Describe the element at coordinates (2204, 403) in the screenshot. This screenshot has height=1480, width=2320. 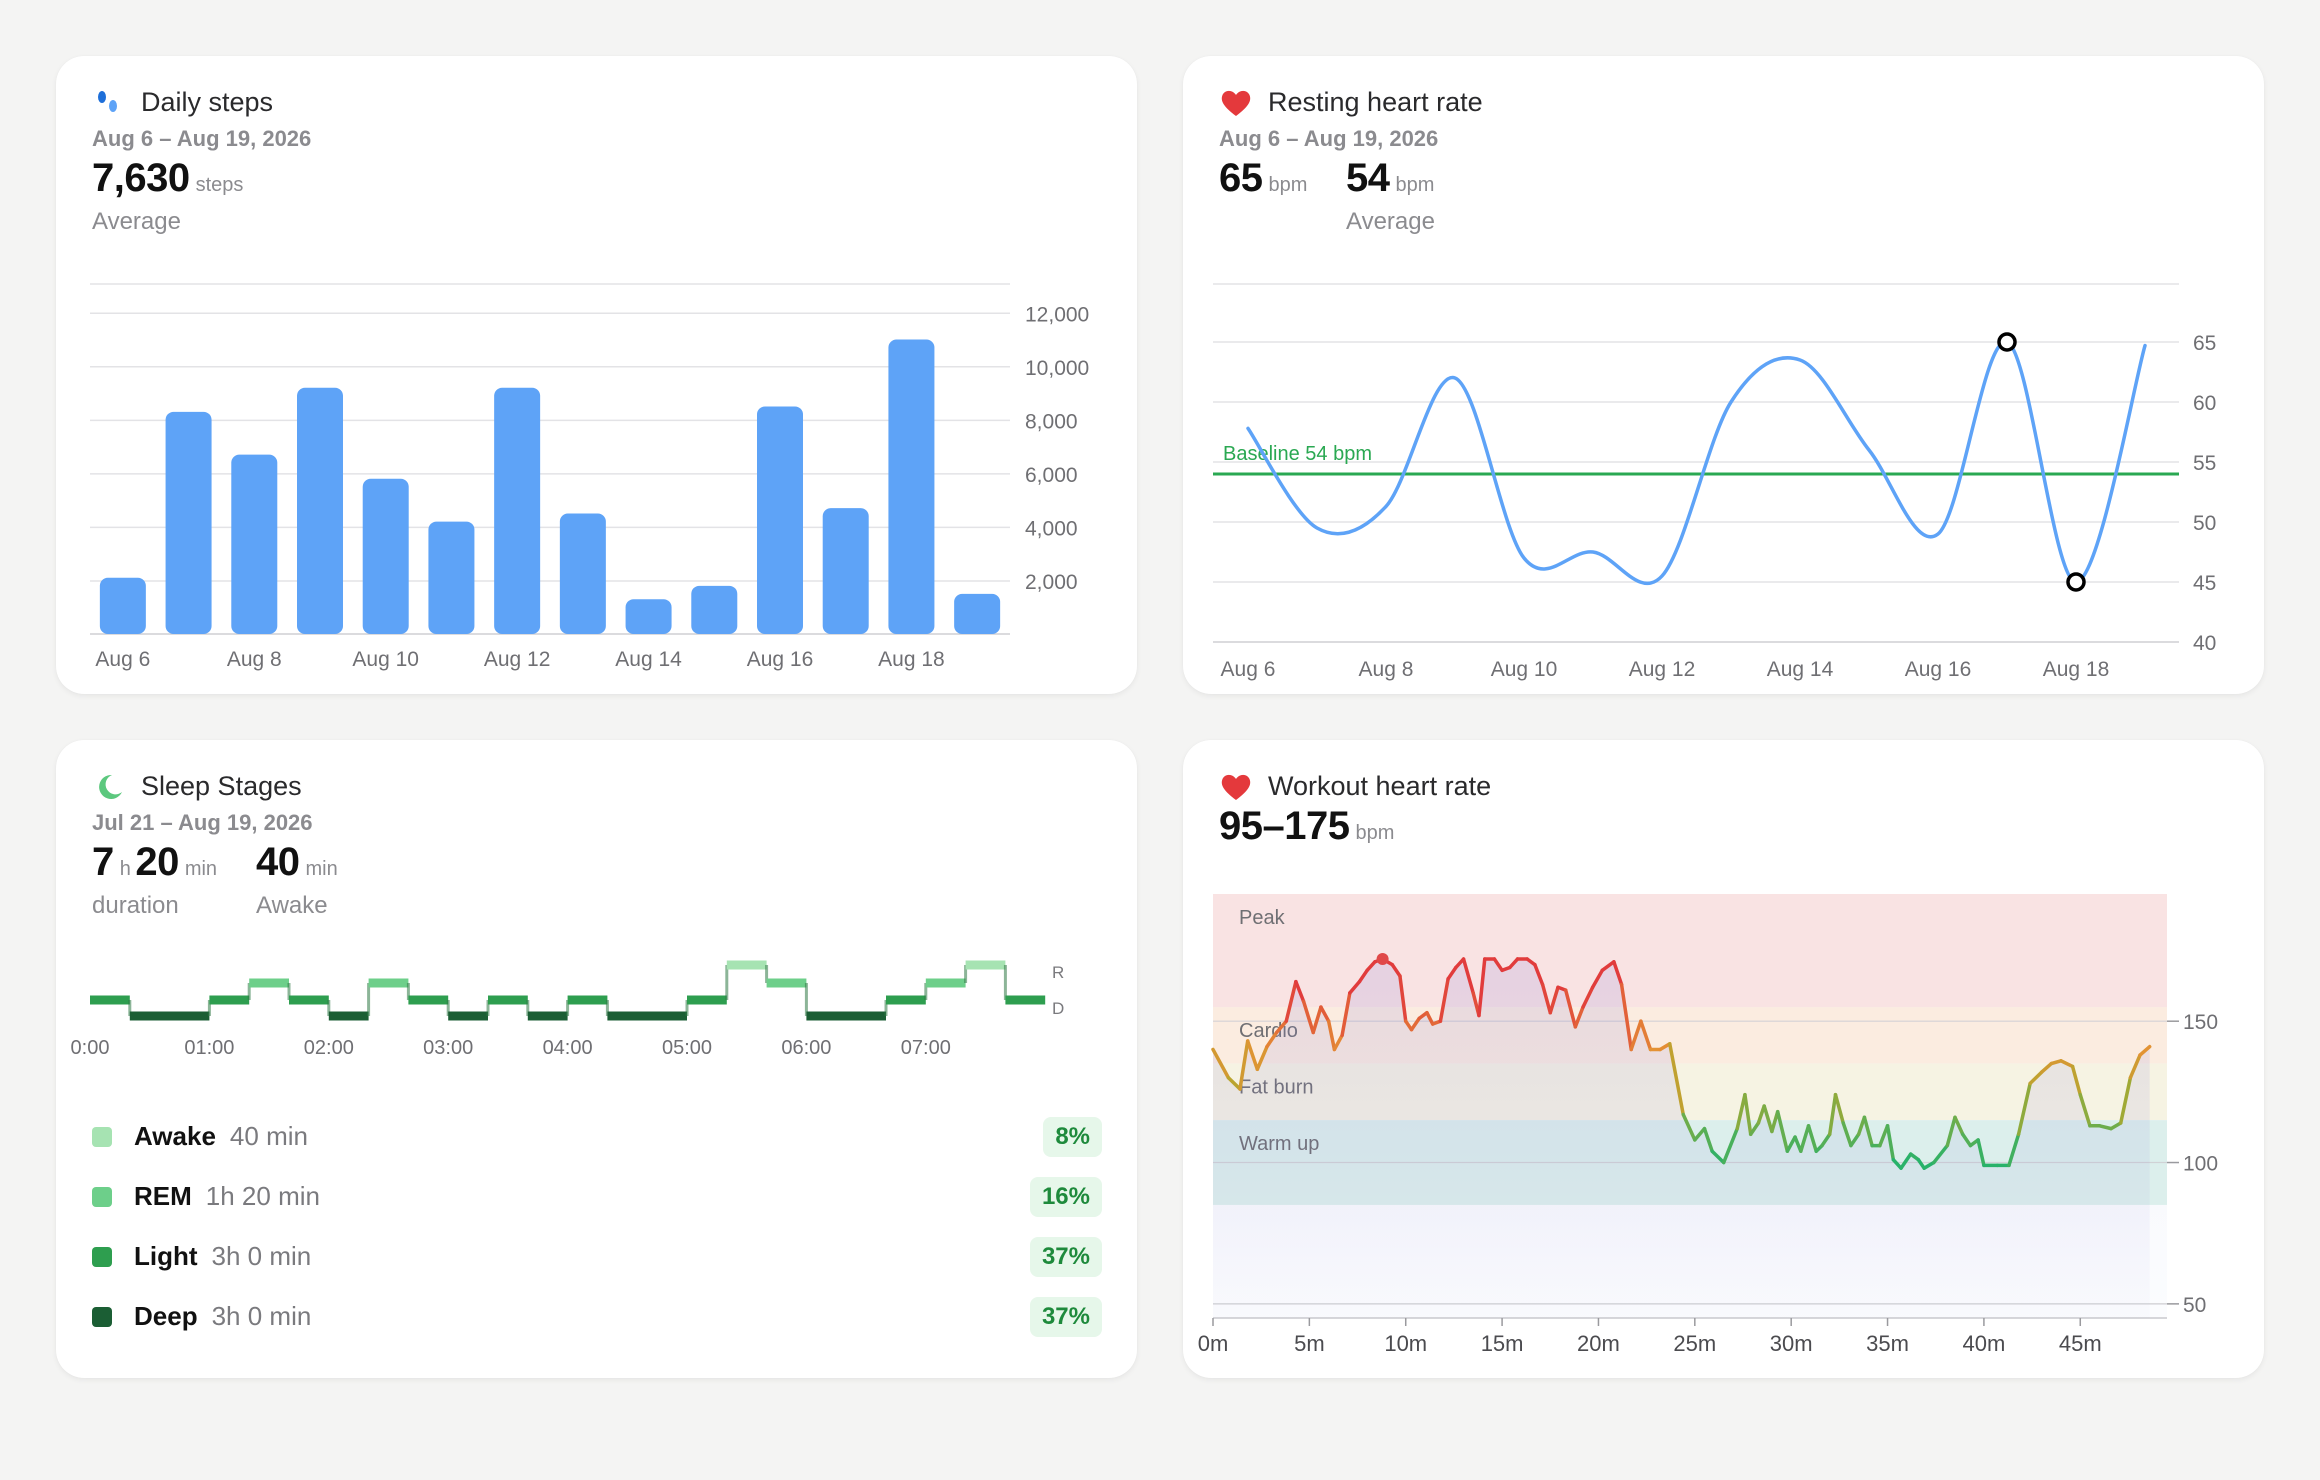
I see `y-tick-label: 60` at that location.